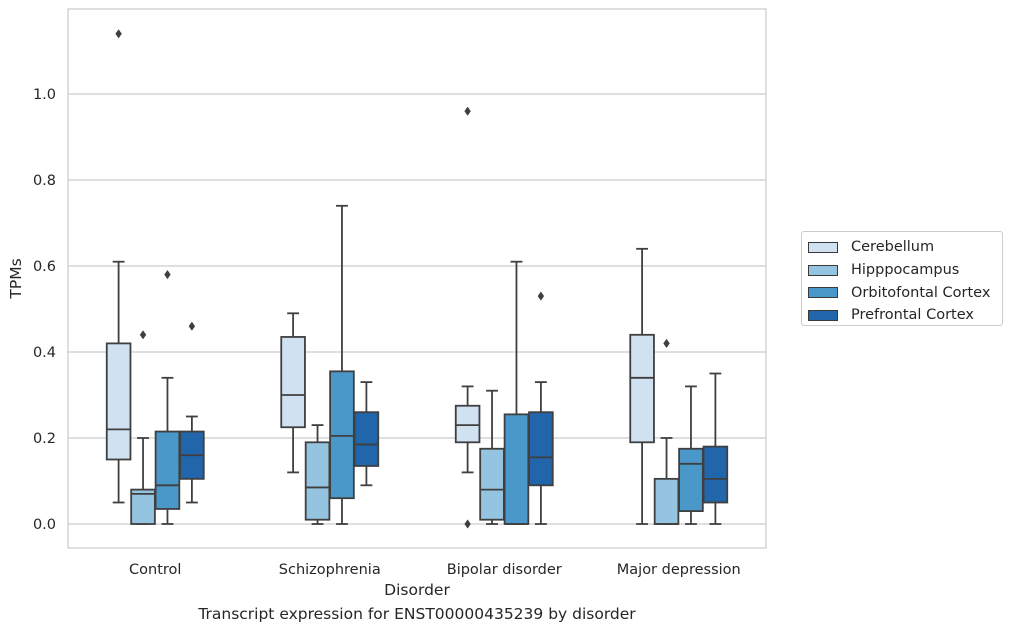 The width and height of the screenshot is (1014, 634). I want to click on legend-label: Prefrontal Cortex, so click(912, 315).